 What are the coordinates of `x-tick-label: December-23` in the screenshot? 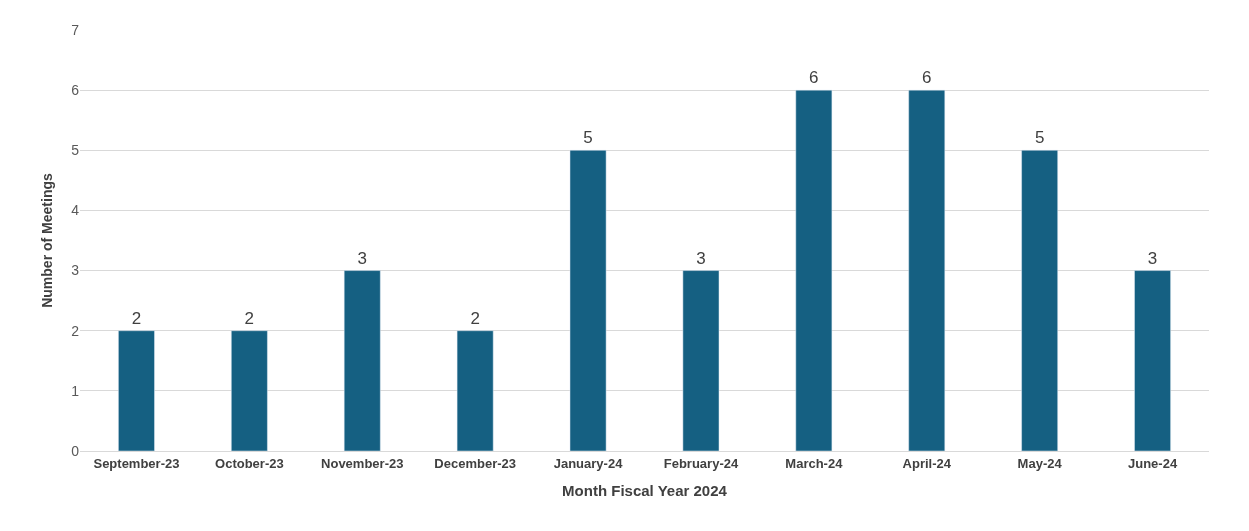 It's located at (475, 463).